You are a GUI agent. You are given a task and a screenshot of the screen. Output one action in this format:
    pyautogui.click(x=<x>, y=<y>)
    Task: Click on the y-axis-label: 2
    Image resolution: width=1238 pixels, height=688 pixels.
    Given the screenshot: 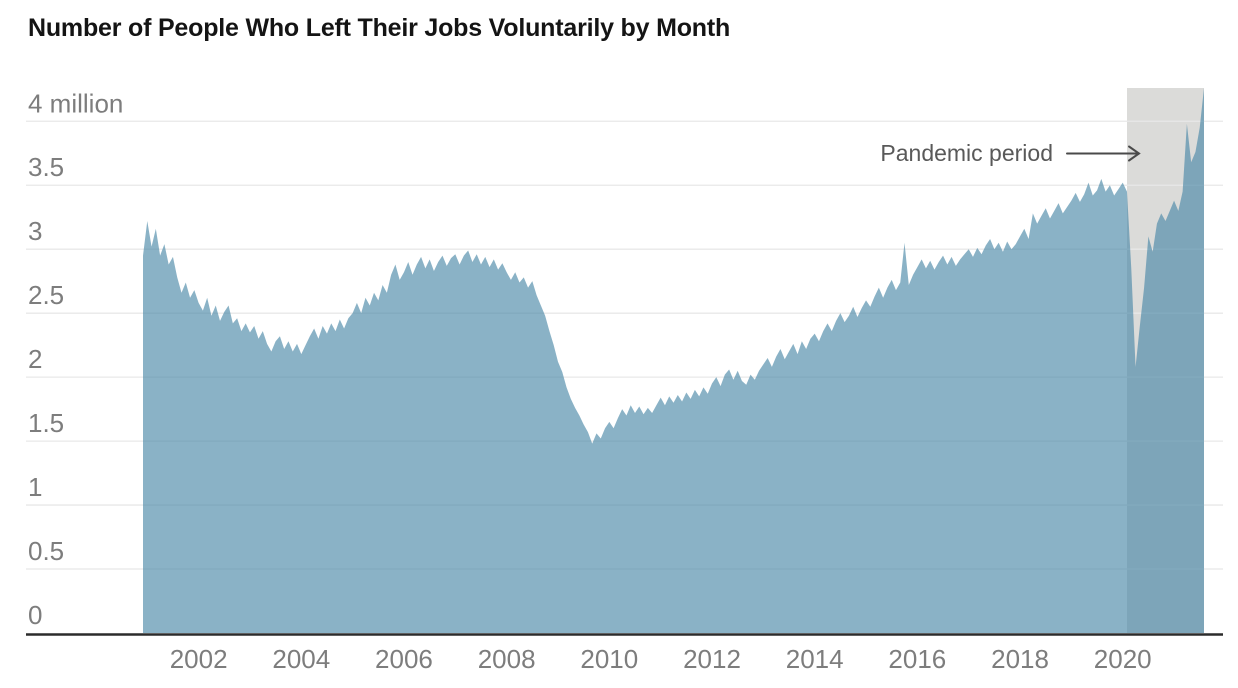 What is the action you would take?
    pyautogui.click(x=35, y=359)
    